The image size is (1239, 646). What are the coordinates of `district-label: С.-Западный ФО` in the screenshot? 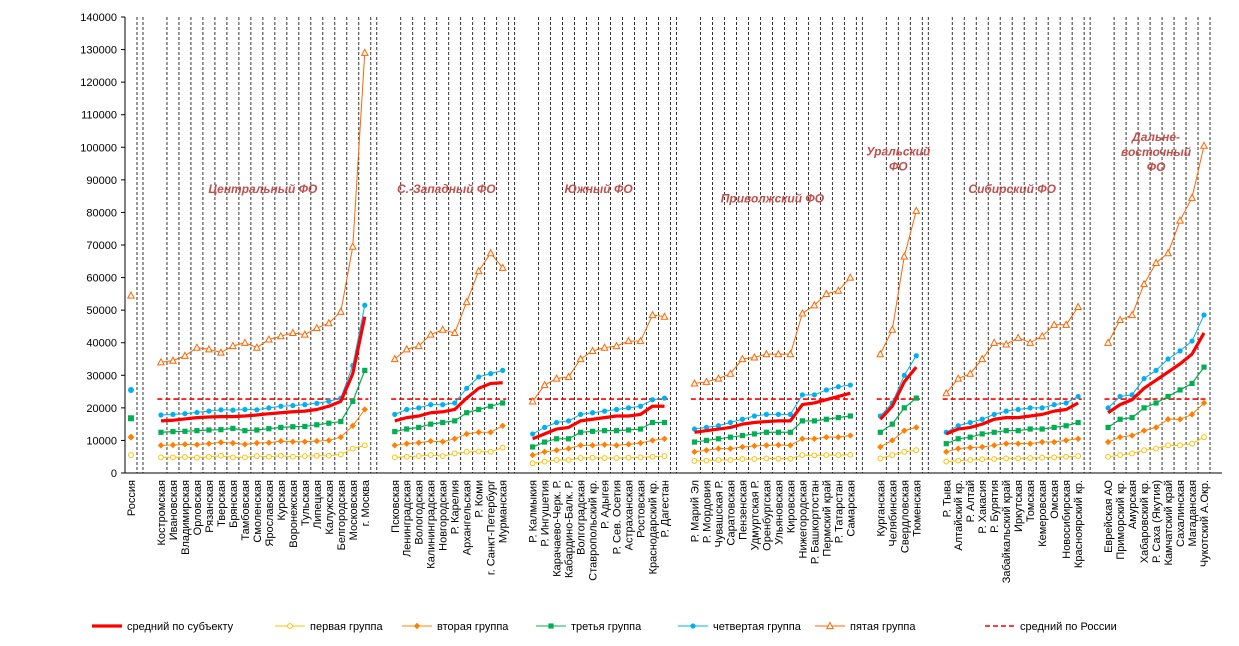 It's located at (446, 189).